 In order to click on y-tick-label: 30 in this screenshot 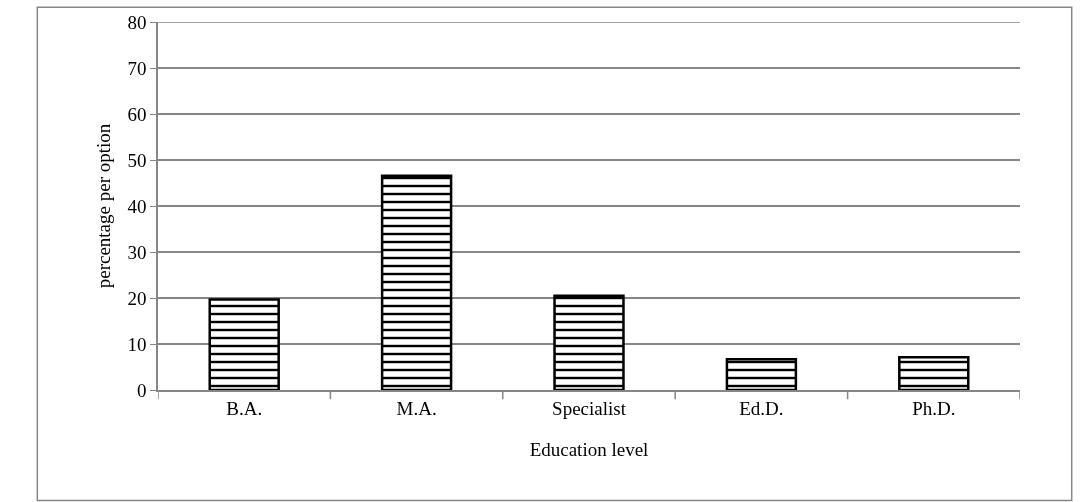, I will do `click(137, 252)`.